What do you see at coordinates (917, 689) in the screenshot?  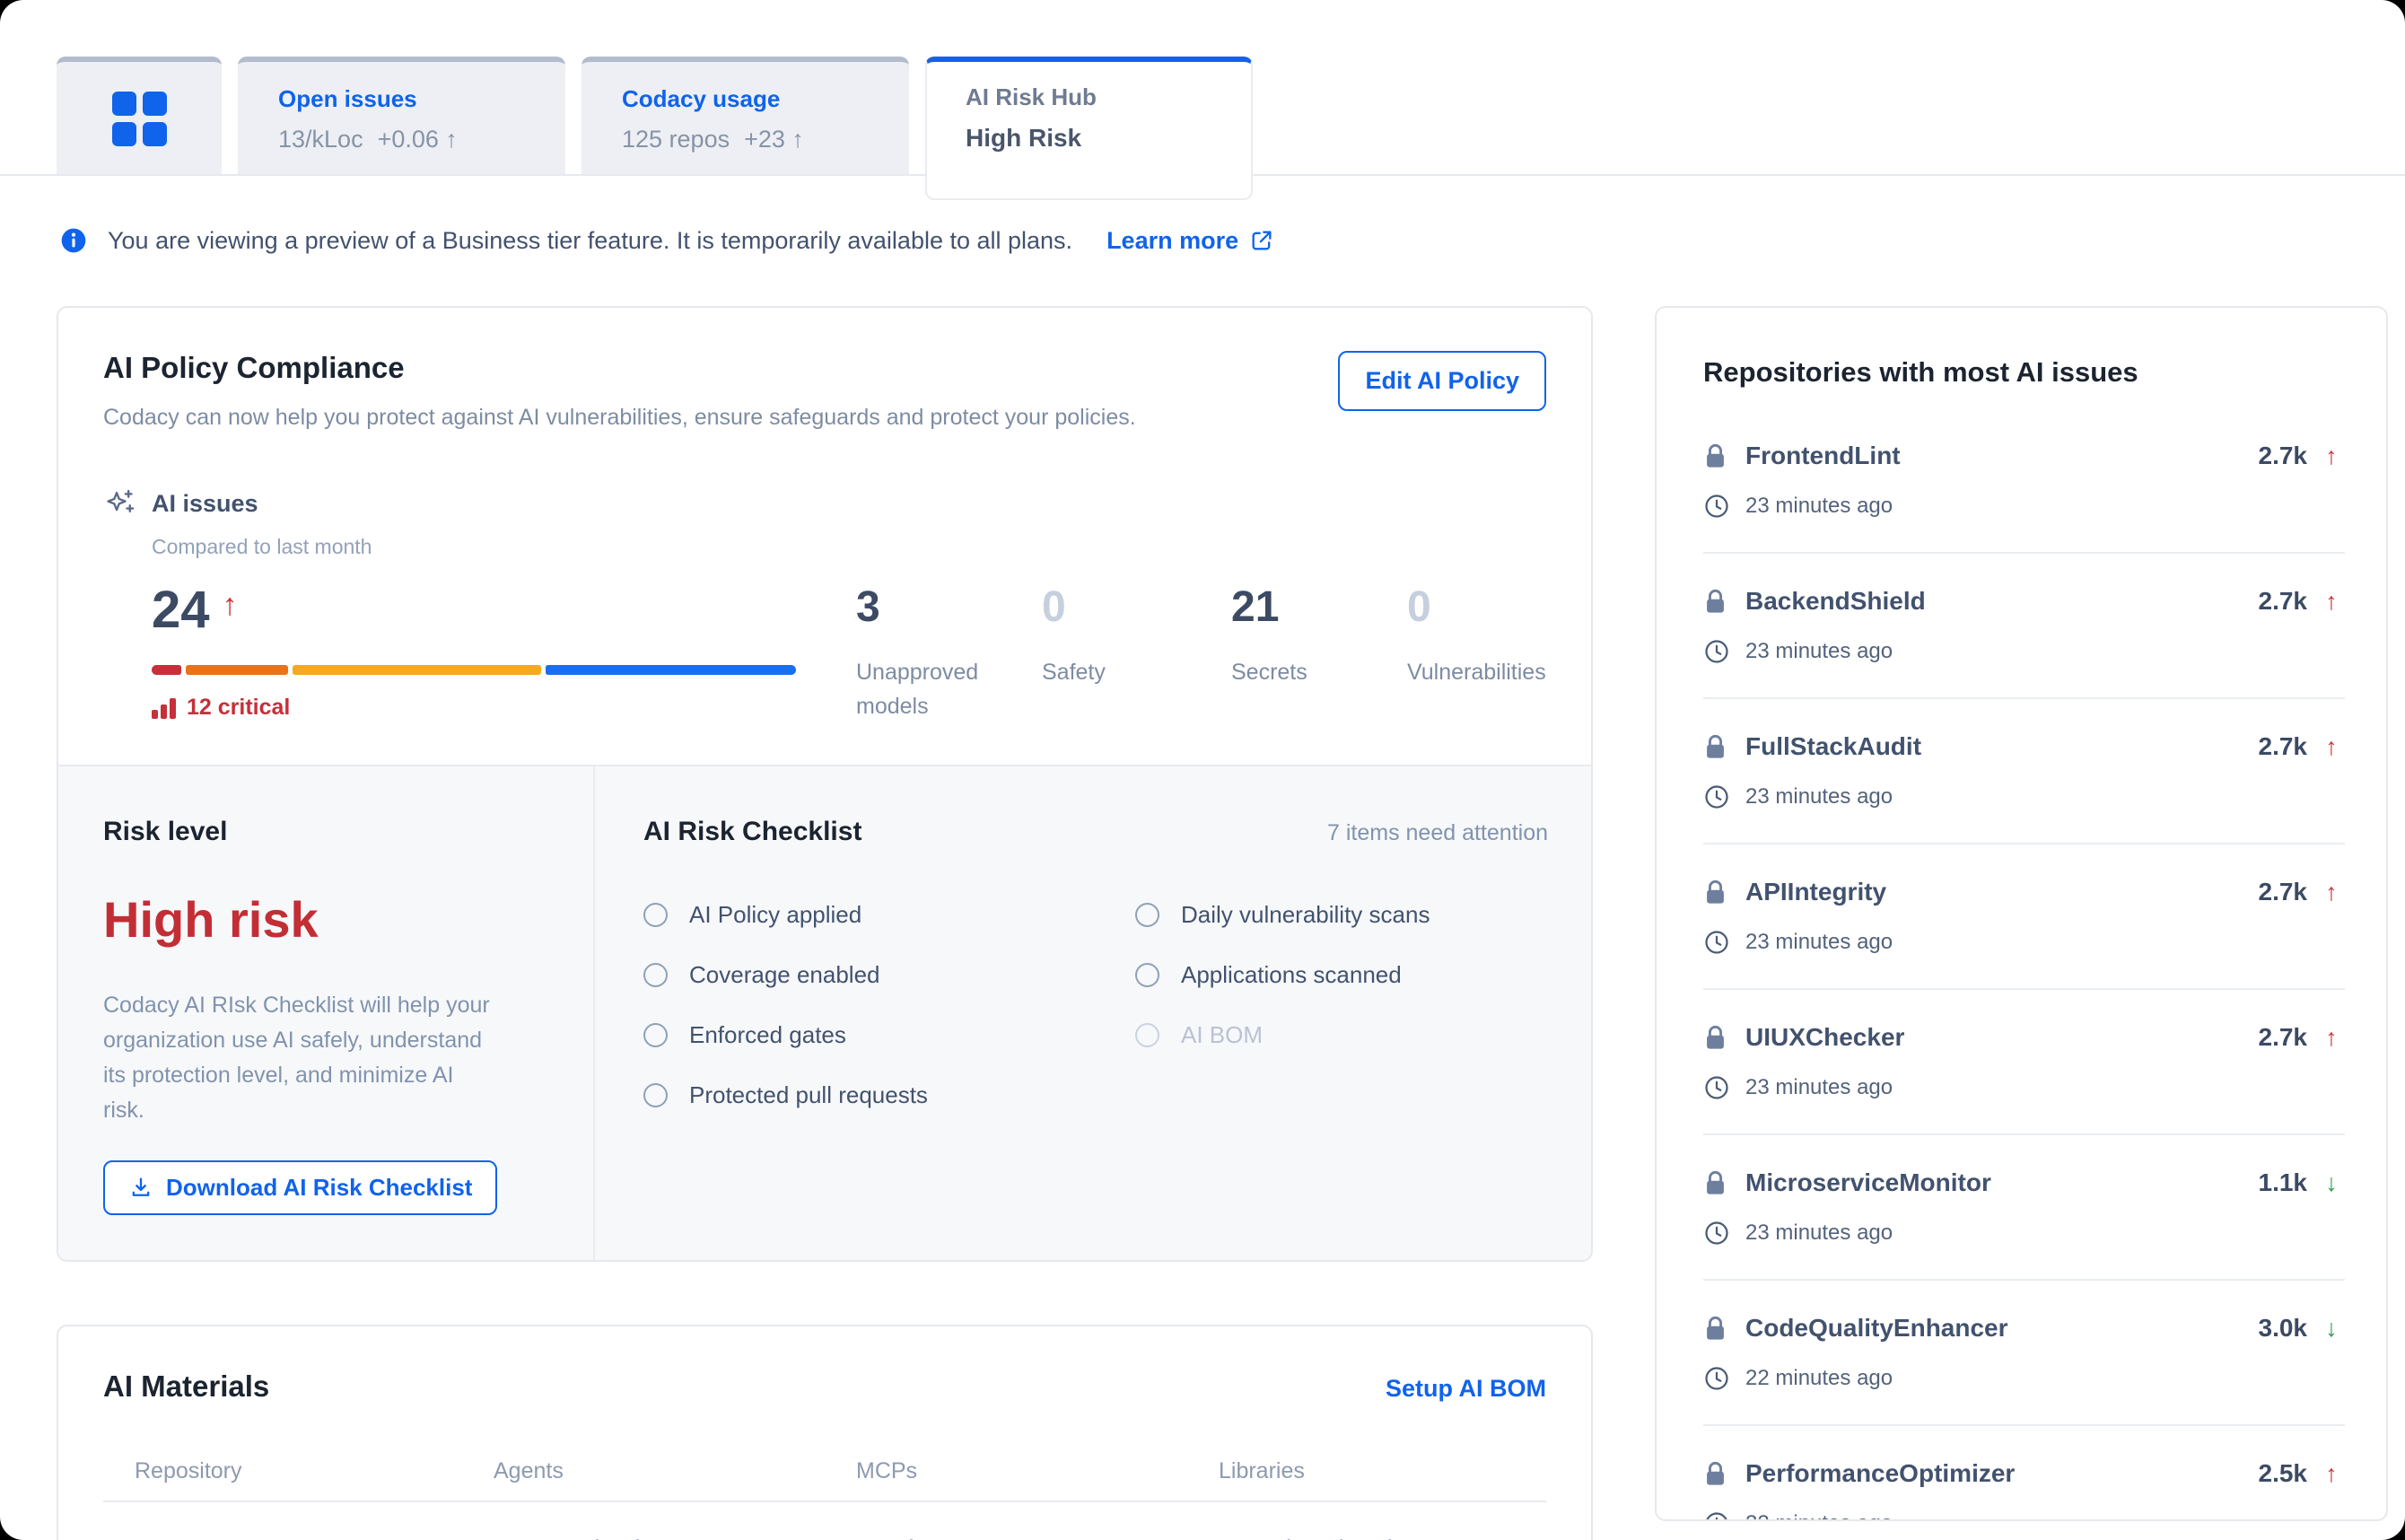 I see `stat-label: Unapproved models` at bounding box center [917, 689].